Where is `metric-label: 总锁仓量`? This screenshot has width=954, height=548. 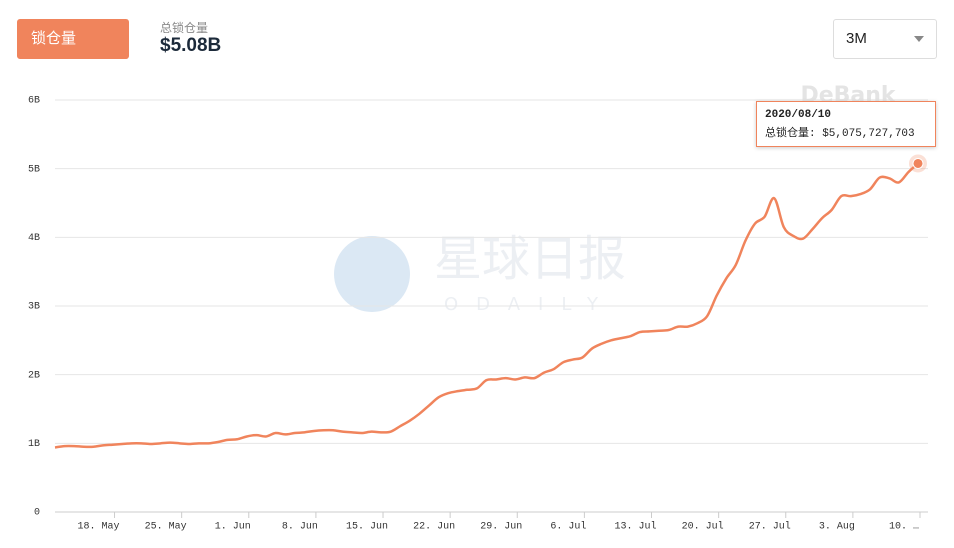
metric-label: 总锁仓量 is located at coordinates (184, 28).